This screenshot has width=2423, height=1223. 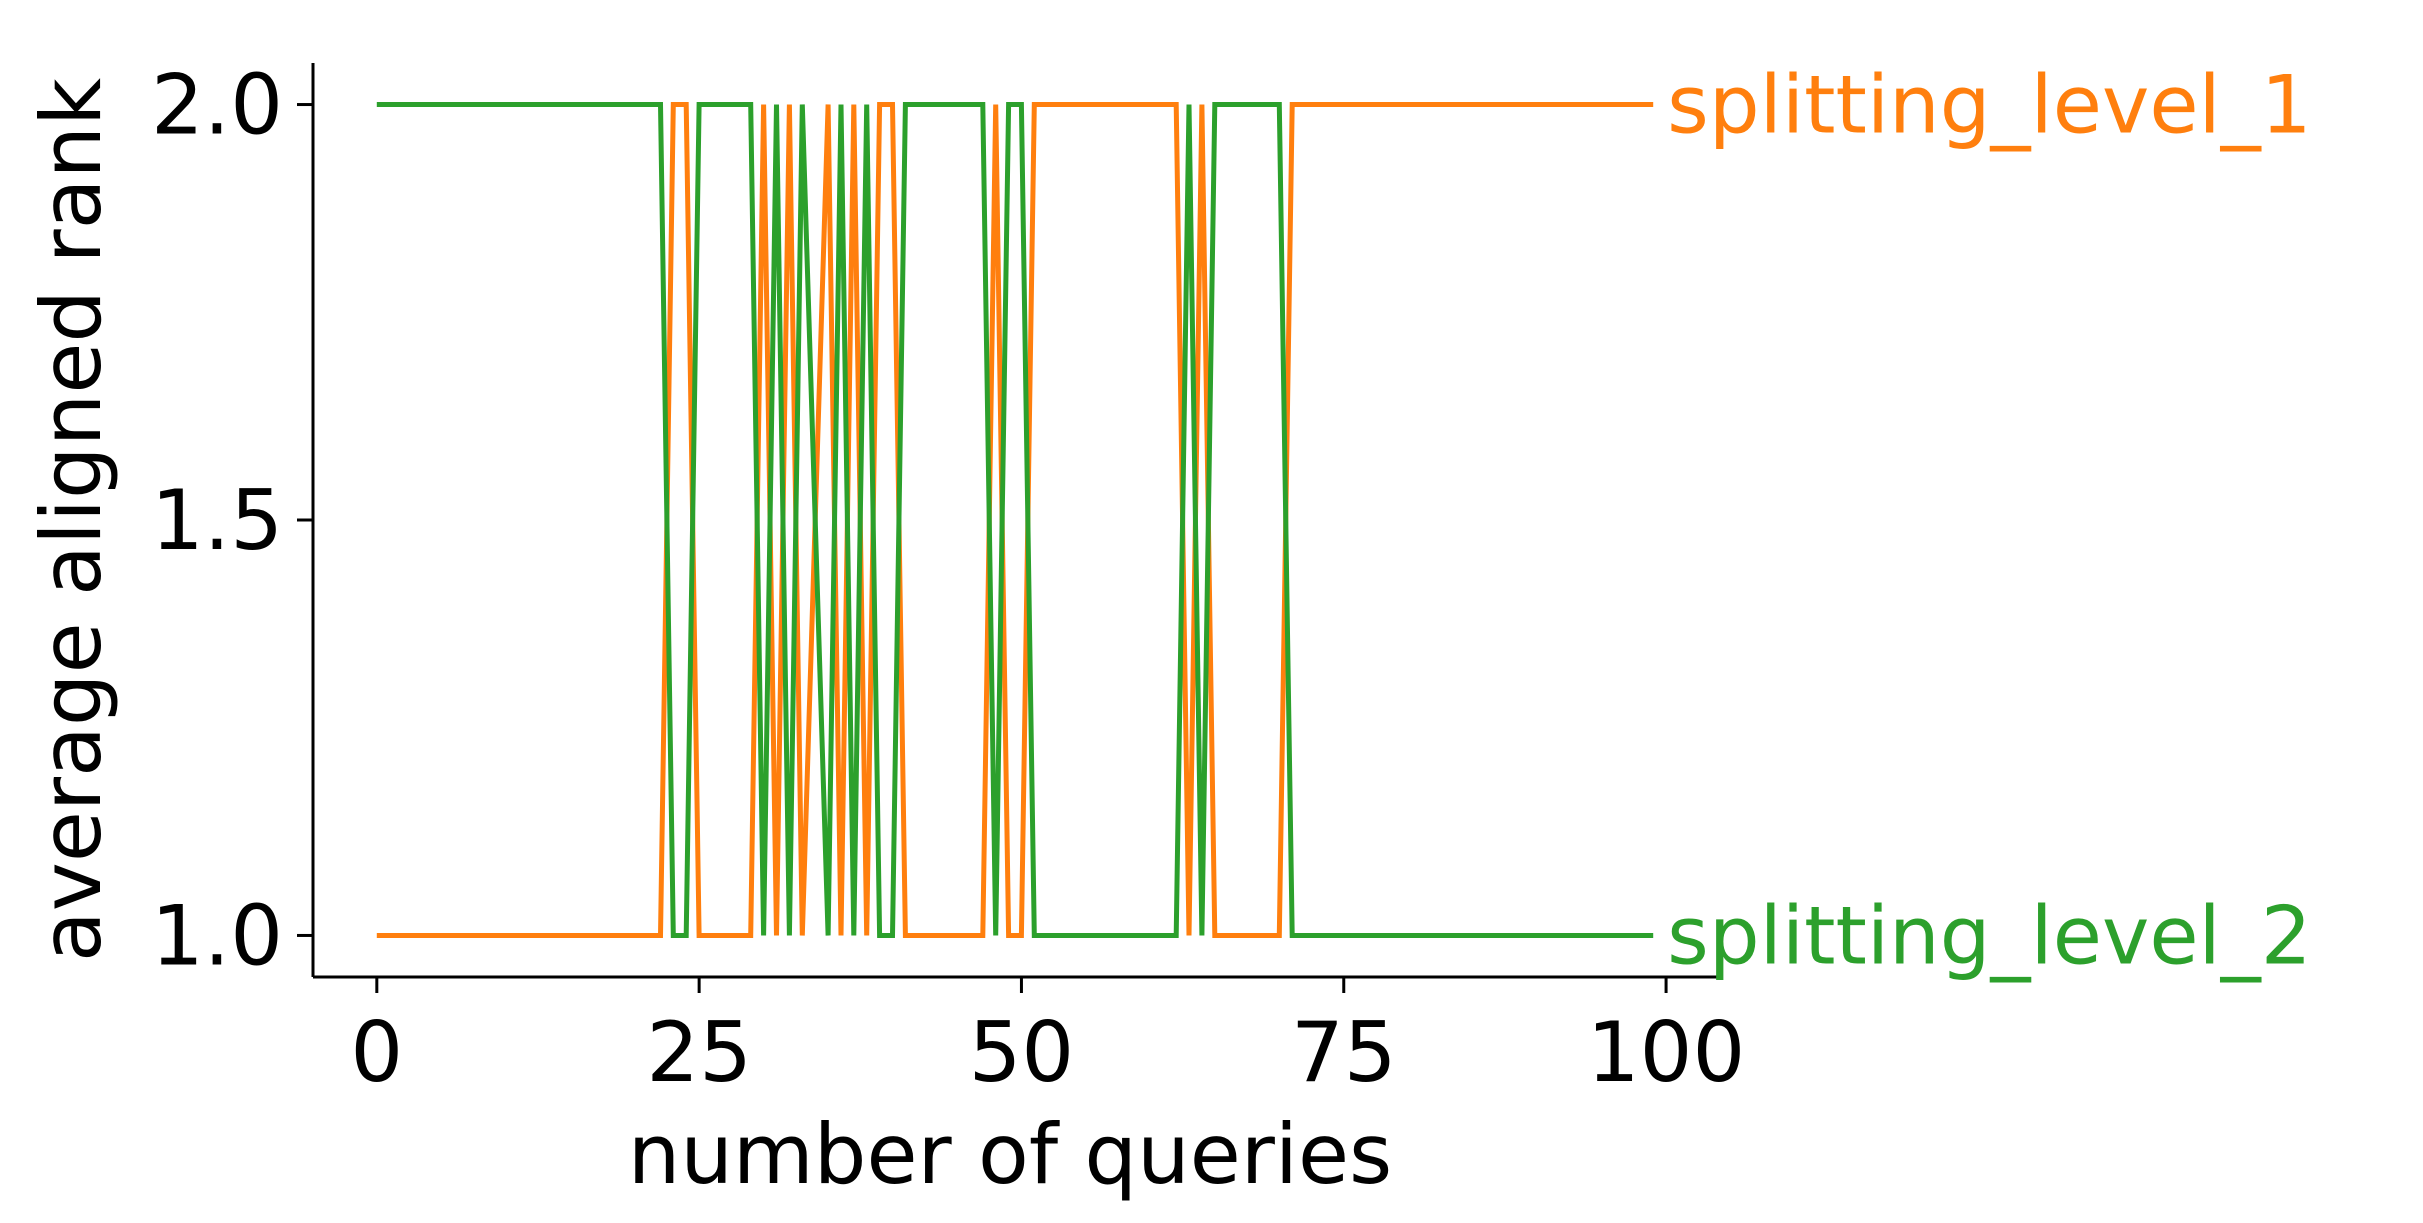 What do you see at coordinates (217, 935) in the screenshot?
I see `y-tick-label: 1.0` at bounding box center [217, 935].